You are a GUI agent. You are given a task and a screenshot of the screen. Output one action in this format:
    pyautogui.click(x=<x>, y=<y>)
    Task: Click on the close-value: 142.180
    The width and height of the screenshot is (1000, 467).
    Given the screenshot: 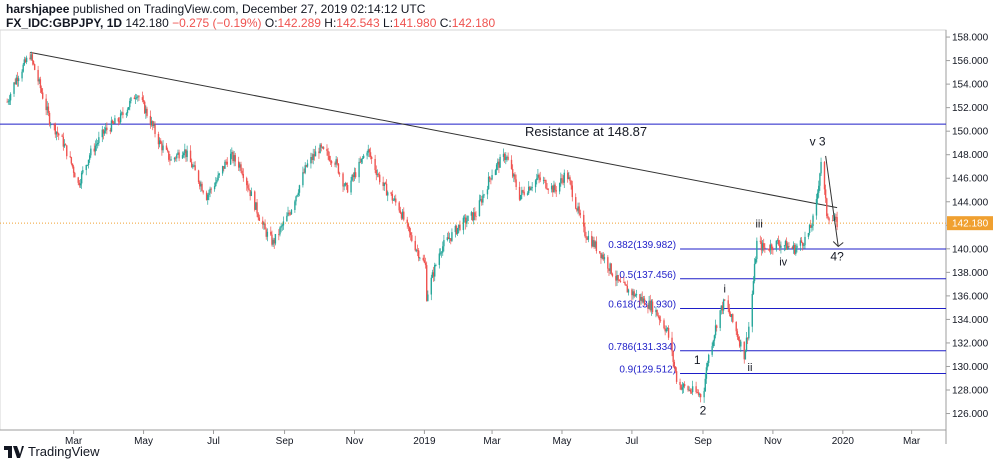 What is the action you would take?
    pyautogui.click(x=473, y=23)
    